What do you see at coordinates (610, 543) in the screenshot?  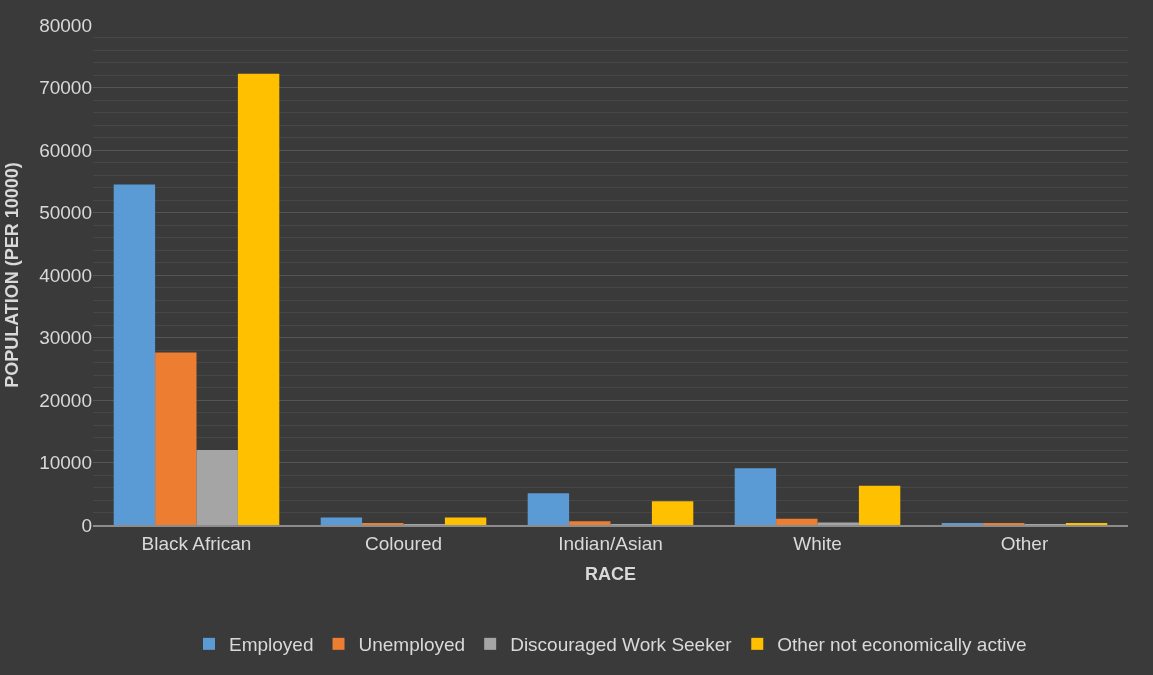 I see `x-tick-label: Indian/Asian` at bounding box center [610, 543].